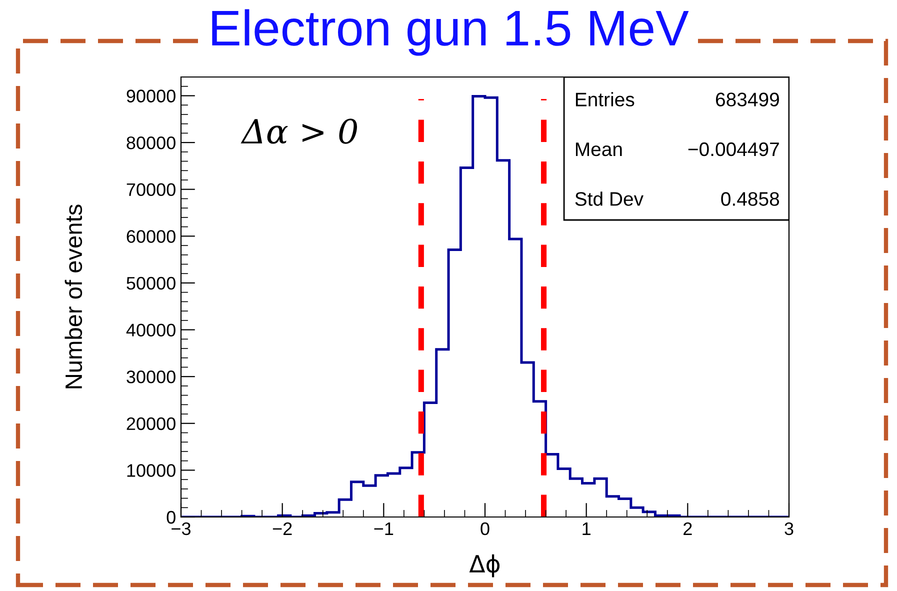 This screenshot has height=591, width=897. What do you see at coordinates (485, 529) in the screenshot?
I see `x-tick-label: 0` at bounding box center [485, 529].